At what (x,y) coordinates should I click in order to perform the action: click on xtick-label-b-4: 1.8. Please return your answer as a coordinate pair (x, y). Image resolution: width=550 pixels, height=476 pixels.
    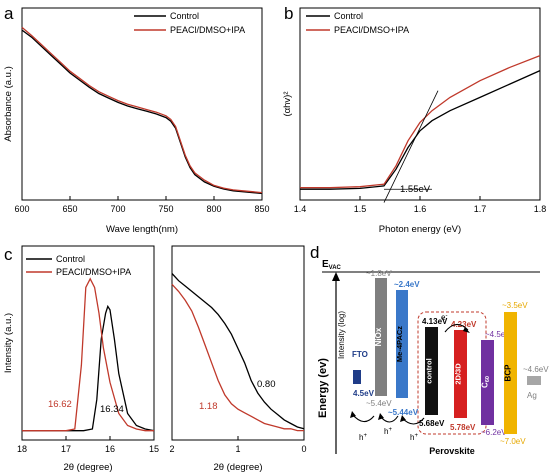
    Looking at the image, I should click on (540, 209).